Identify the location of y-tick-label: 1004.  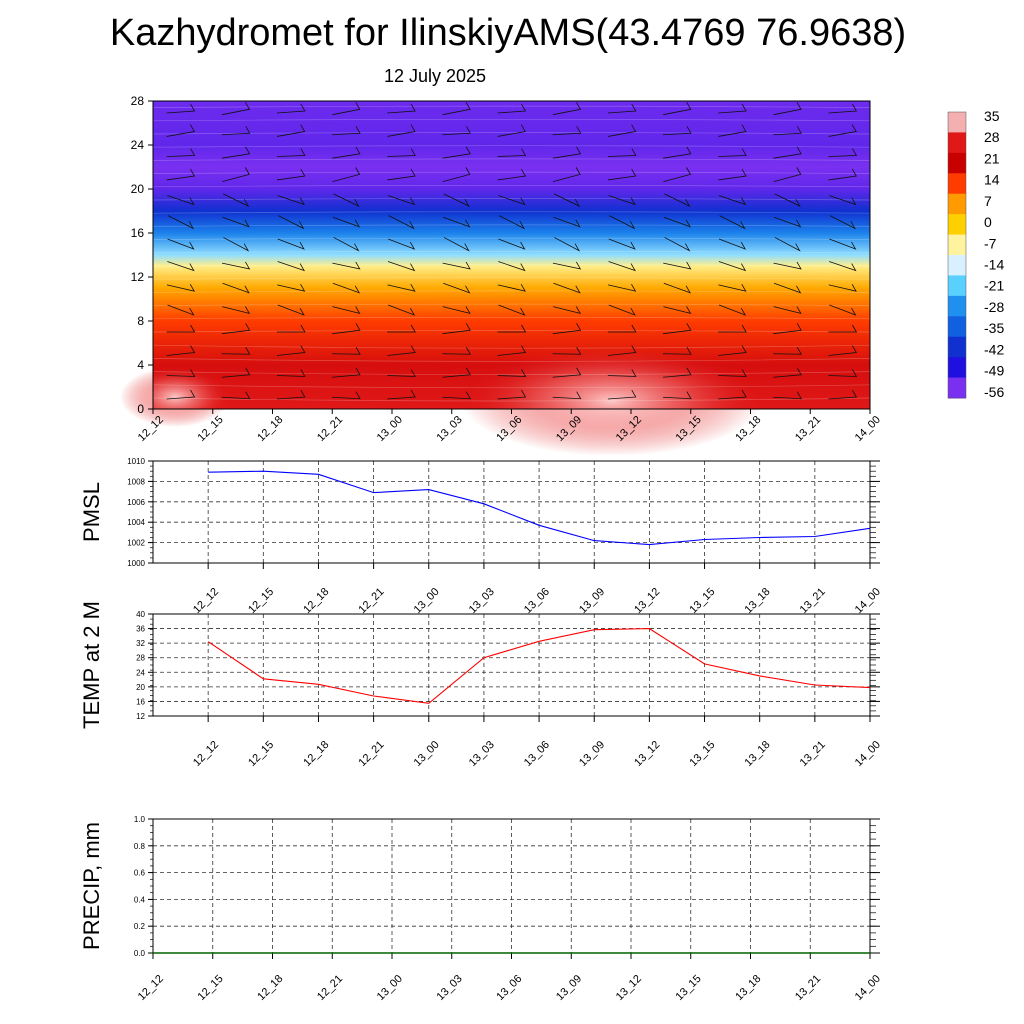
(136, 522).